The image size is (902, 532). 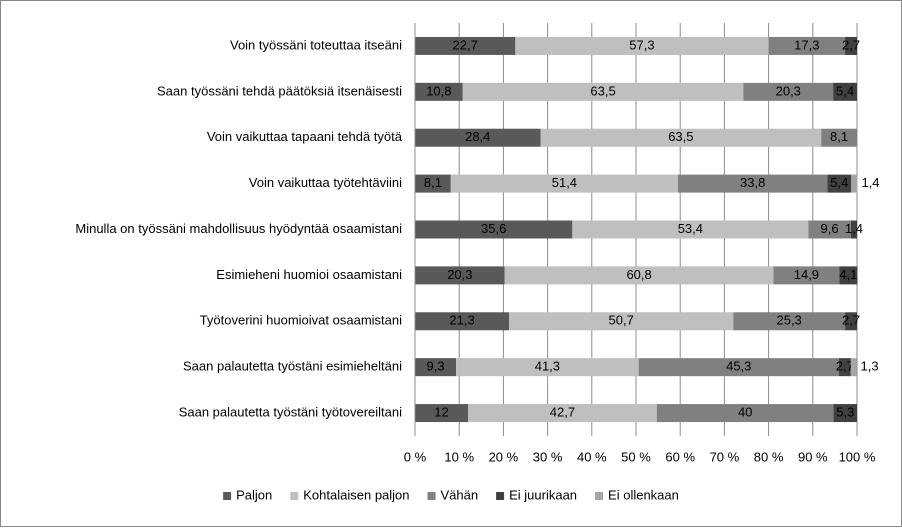 What do you see at coordinates (680, 456) in the screenshot?
I see `x-tick-label: 60 %` at bounding box center [680, 456].